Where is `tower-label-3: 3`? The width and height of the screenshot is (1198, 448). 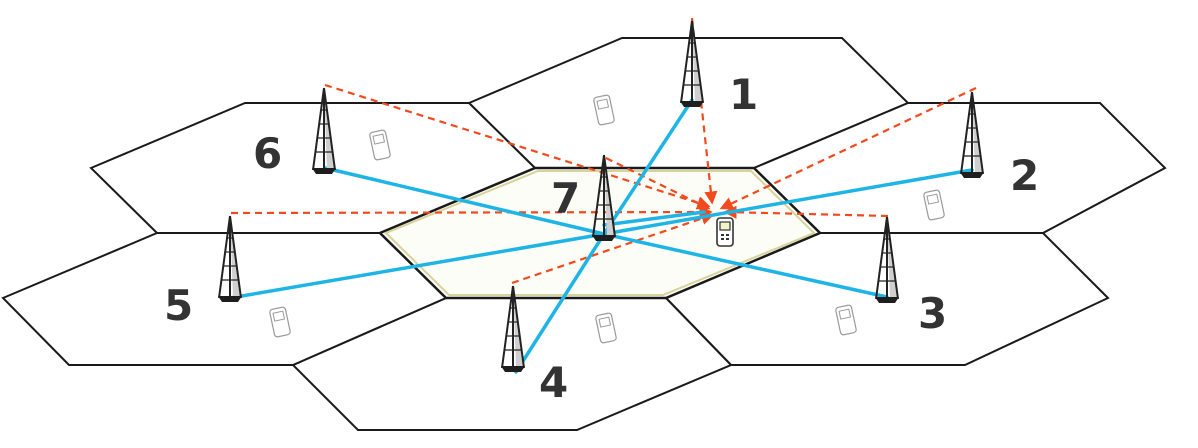 tower-label-3: 3 is located at coordinates (932, 313).